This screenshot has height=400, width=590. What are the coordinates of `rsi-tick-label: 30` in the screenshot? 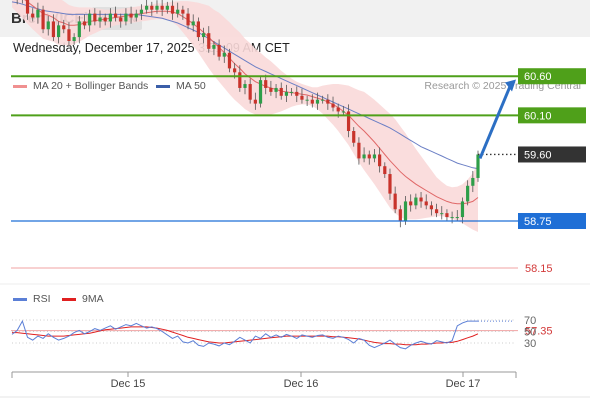 It's located at (530, 344).